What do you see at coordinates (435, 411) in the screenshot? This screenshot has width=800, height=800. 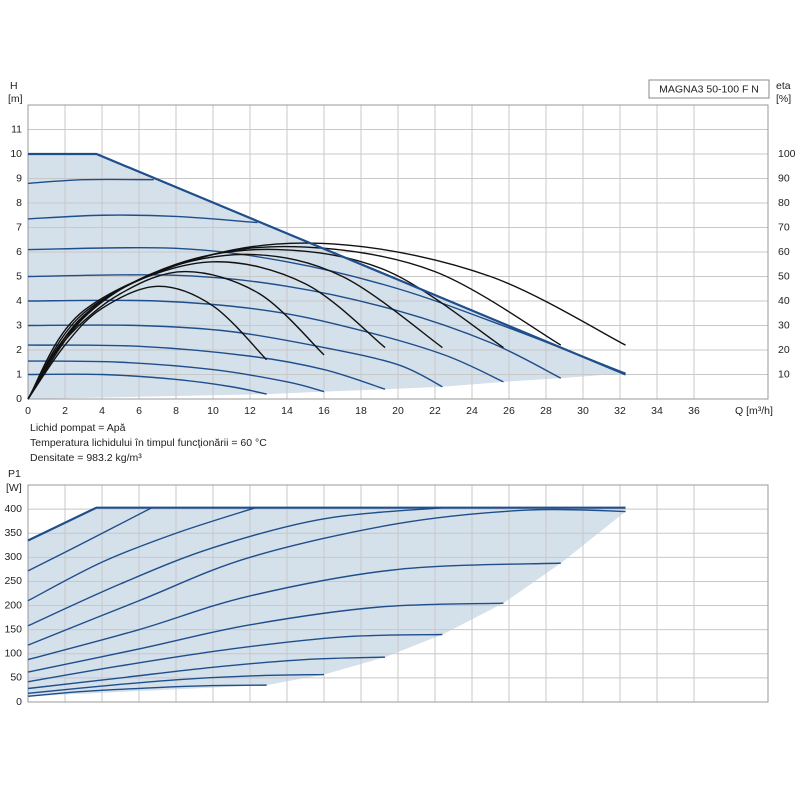 I see `x-tick-label: 22` at bounding box center [435, 411].